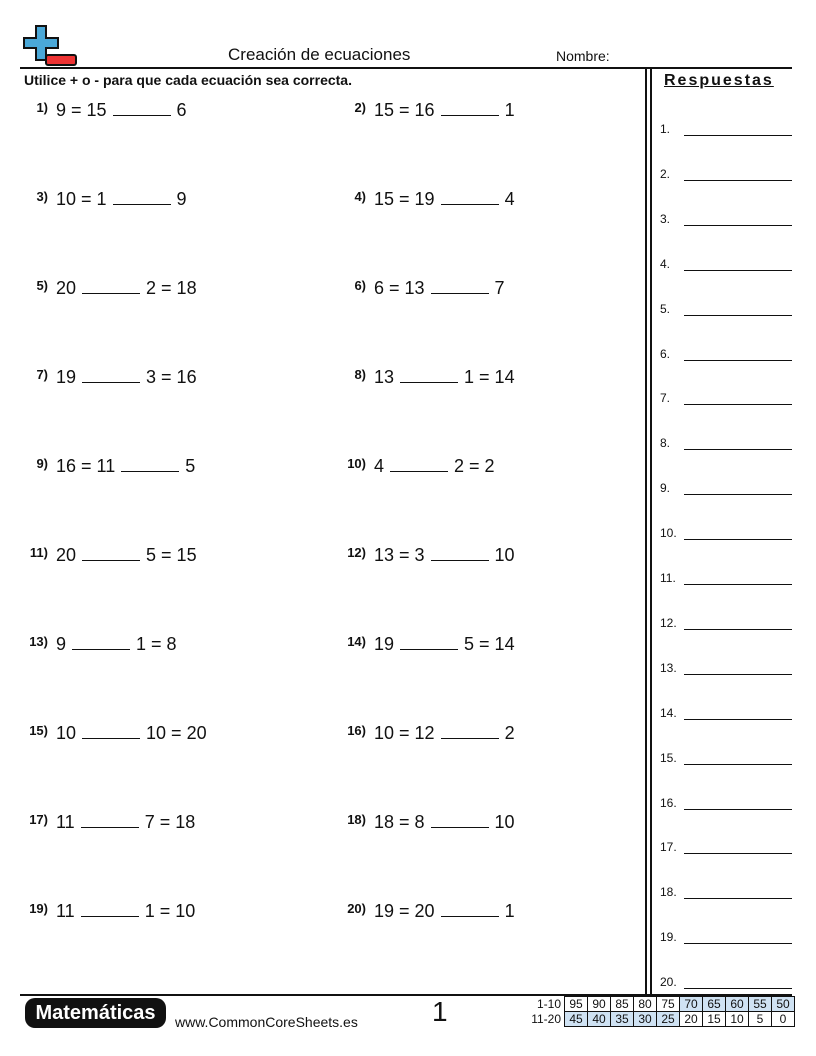 Image resolution: width=816 pixels, height=1056 pixels. What do you see at coordinates (737, 1004) in the screenshot?
I see `score-cell: 60` at bounding box center [737, 1004].